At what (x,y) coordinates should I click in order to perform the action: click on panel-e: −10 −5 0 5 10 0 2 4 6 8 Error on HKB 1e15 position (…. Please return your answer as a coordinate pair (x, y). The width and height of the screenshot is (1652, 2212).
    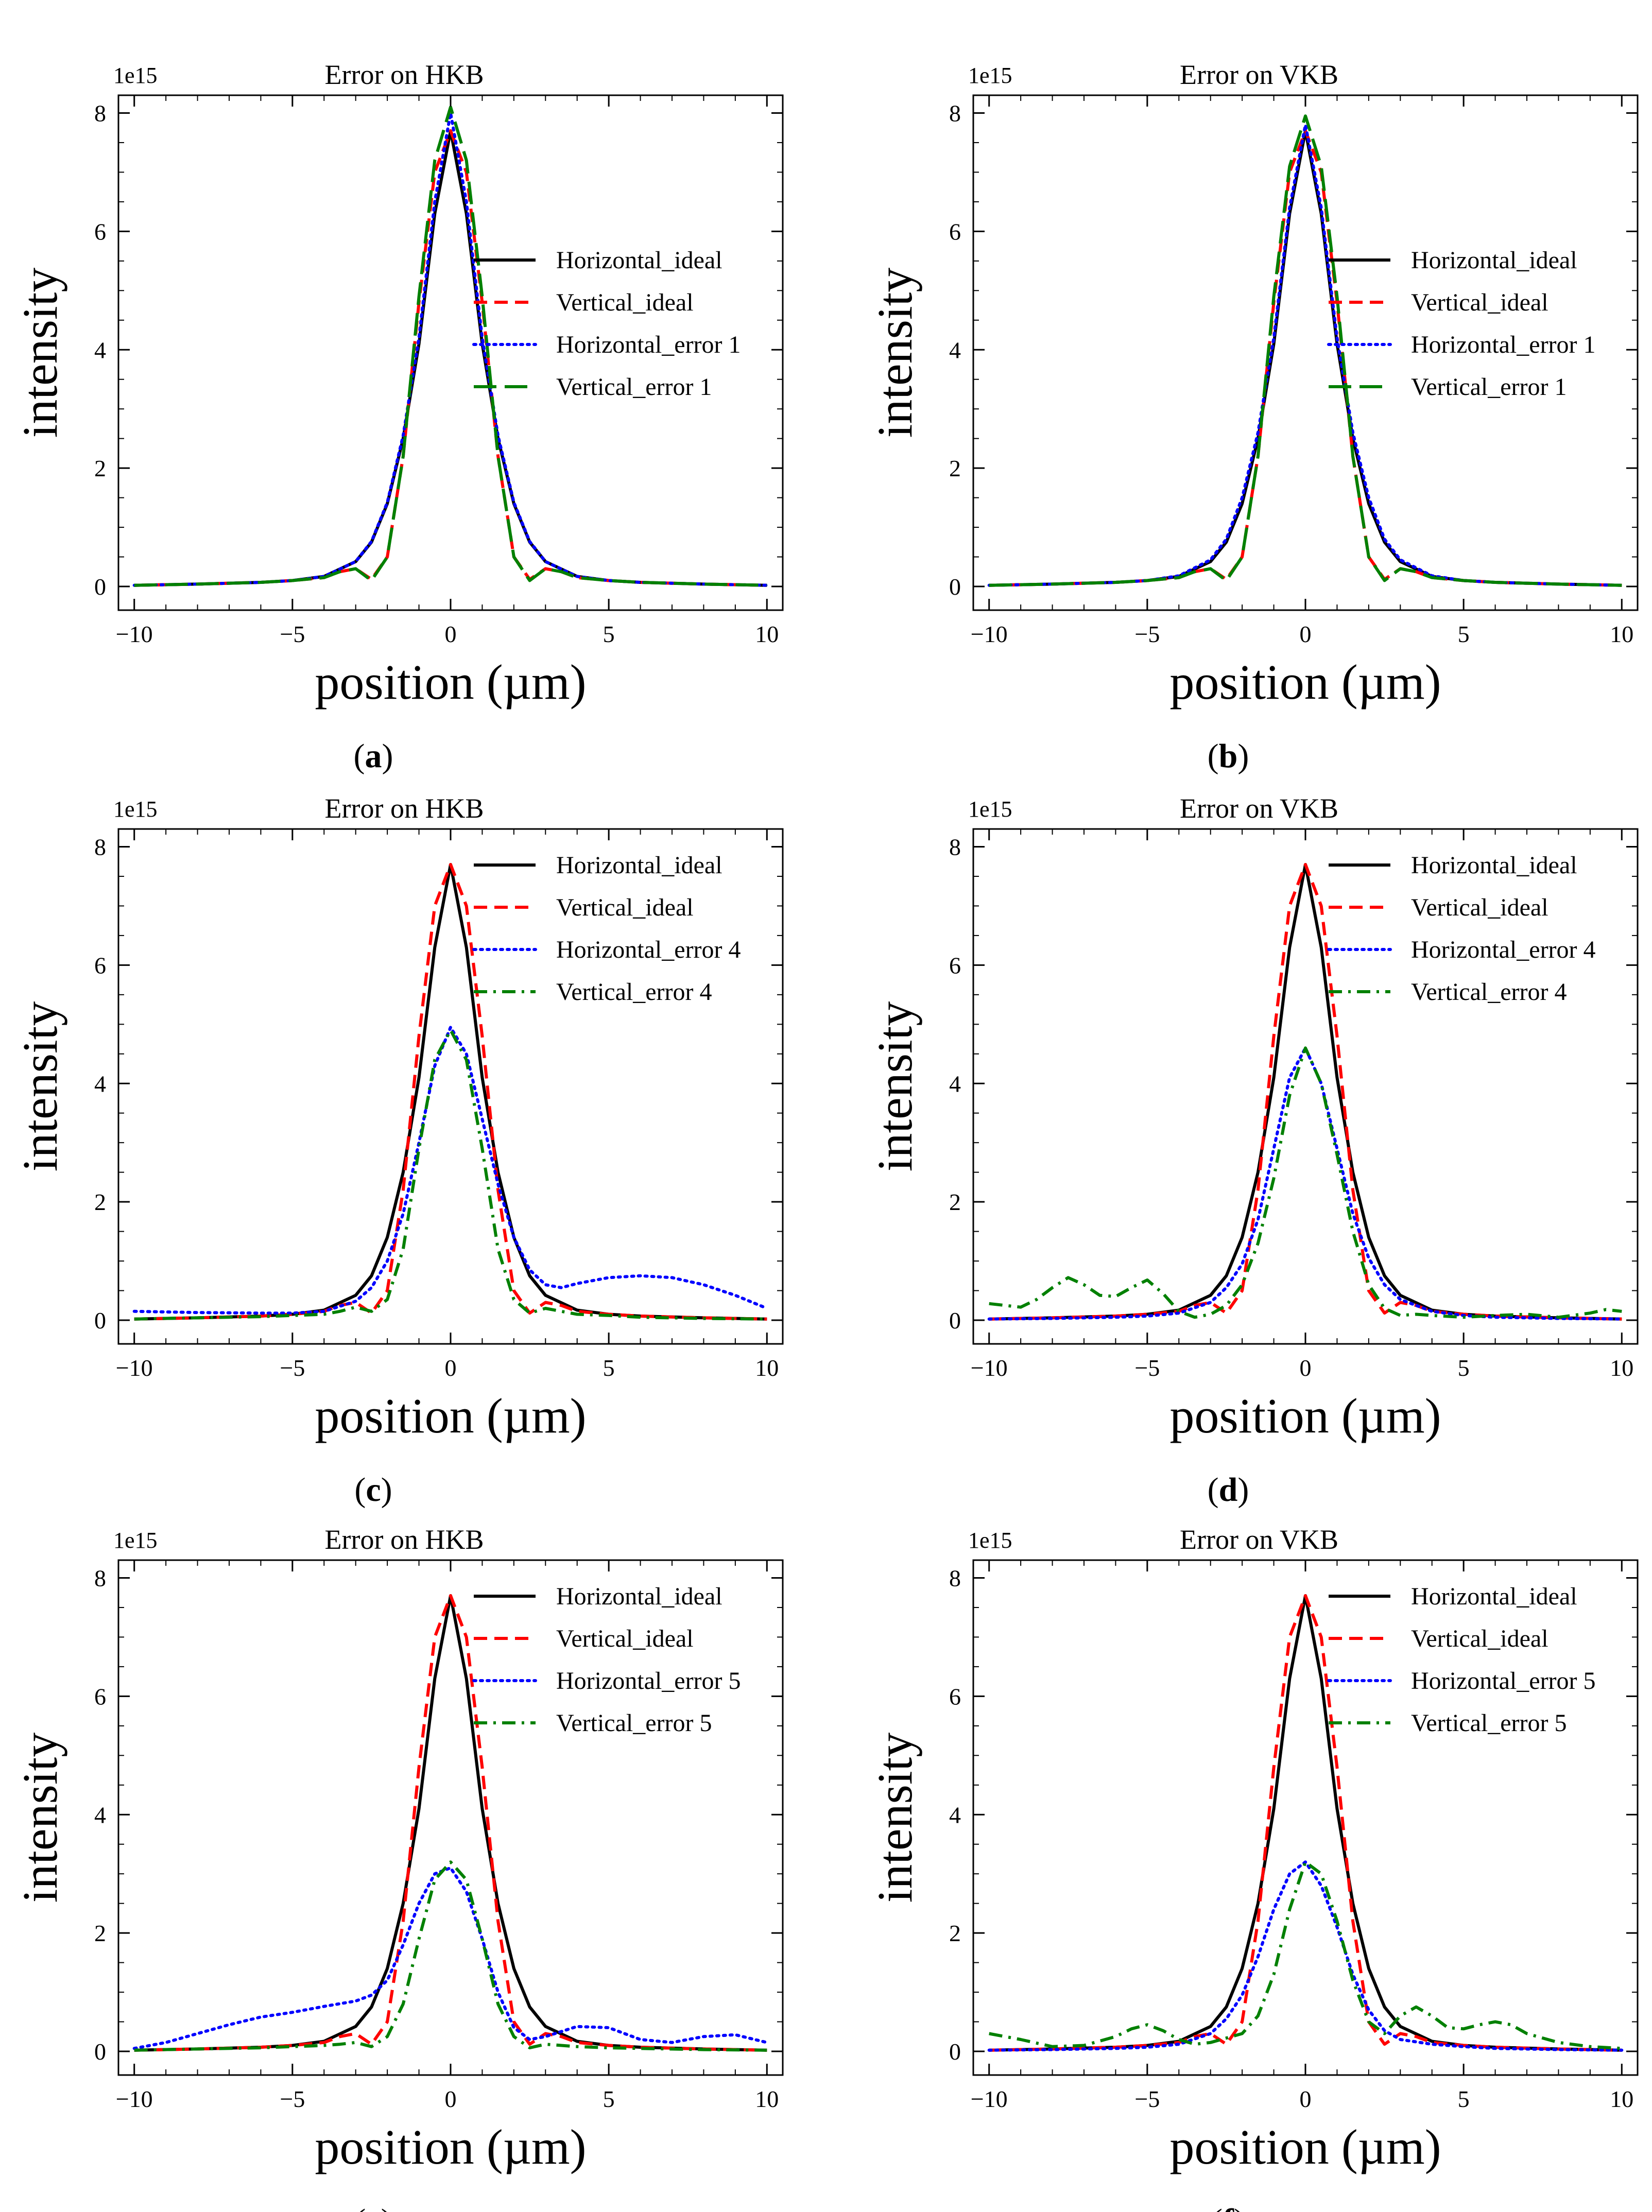
    Looking at the image, I should click on (398, 1868).